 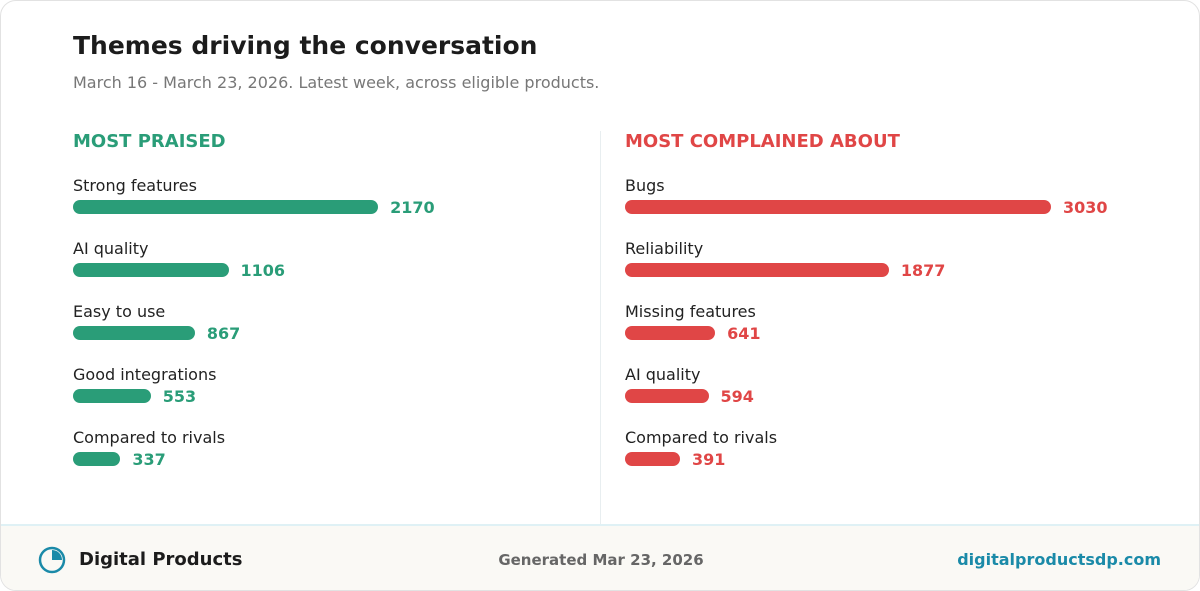 What do you see at coordinates (923, 270) in the screenshot?
I see `value-label: 1877` at bounding box center [923, 270].